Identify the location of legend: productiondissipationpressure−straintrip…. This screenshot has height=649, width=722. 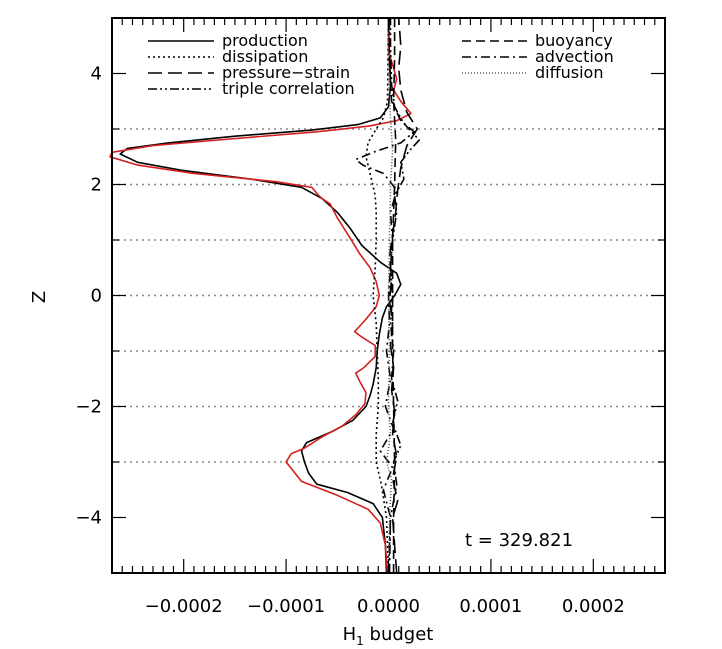
(381, 64).